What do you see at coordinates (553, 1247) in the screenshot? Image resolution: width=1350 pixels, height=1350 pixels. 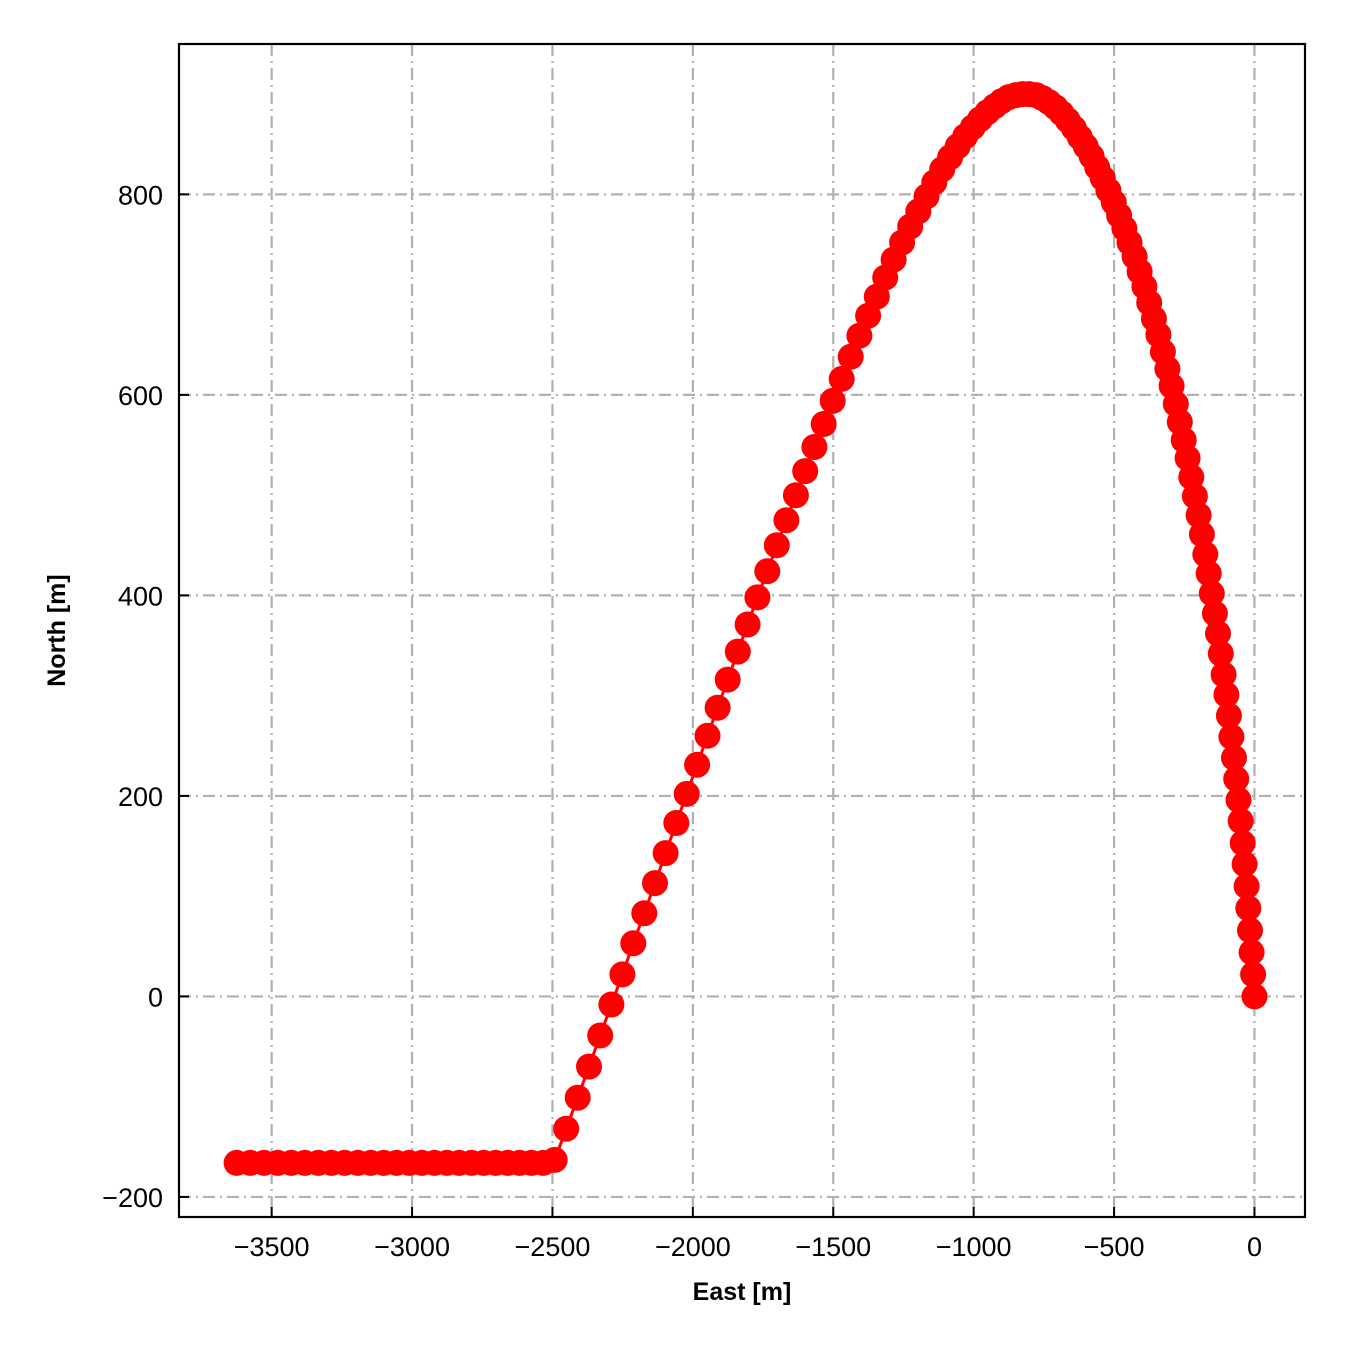 I see `x-tick-label: −2500` at bounding box center [553, 1247].